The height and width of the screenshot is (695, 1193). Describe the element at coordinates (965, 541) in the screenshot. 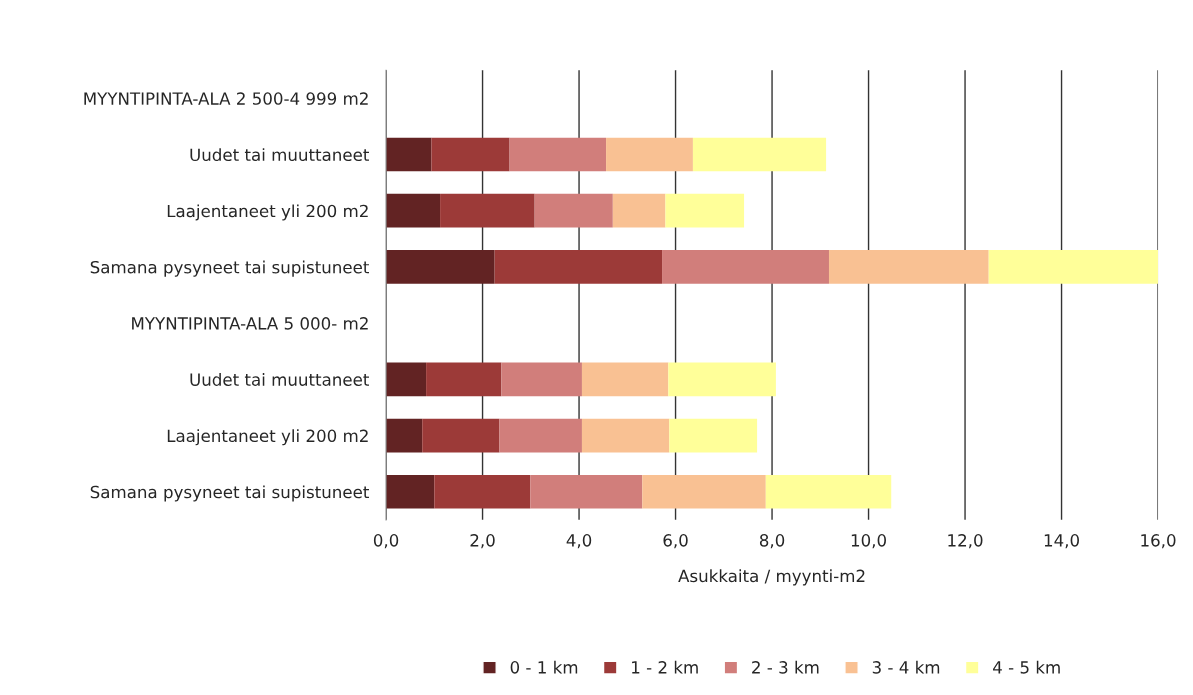

I see `x-tick-label: 12,0` at that location.